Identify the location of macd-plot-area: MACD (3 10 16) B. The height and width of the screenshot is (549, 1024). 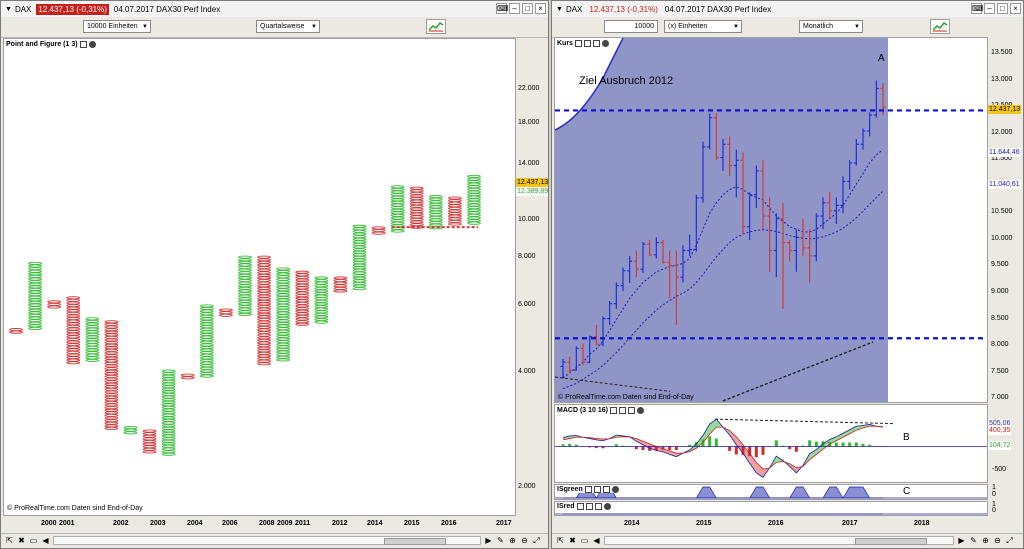
(771, 443).